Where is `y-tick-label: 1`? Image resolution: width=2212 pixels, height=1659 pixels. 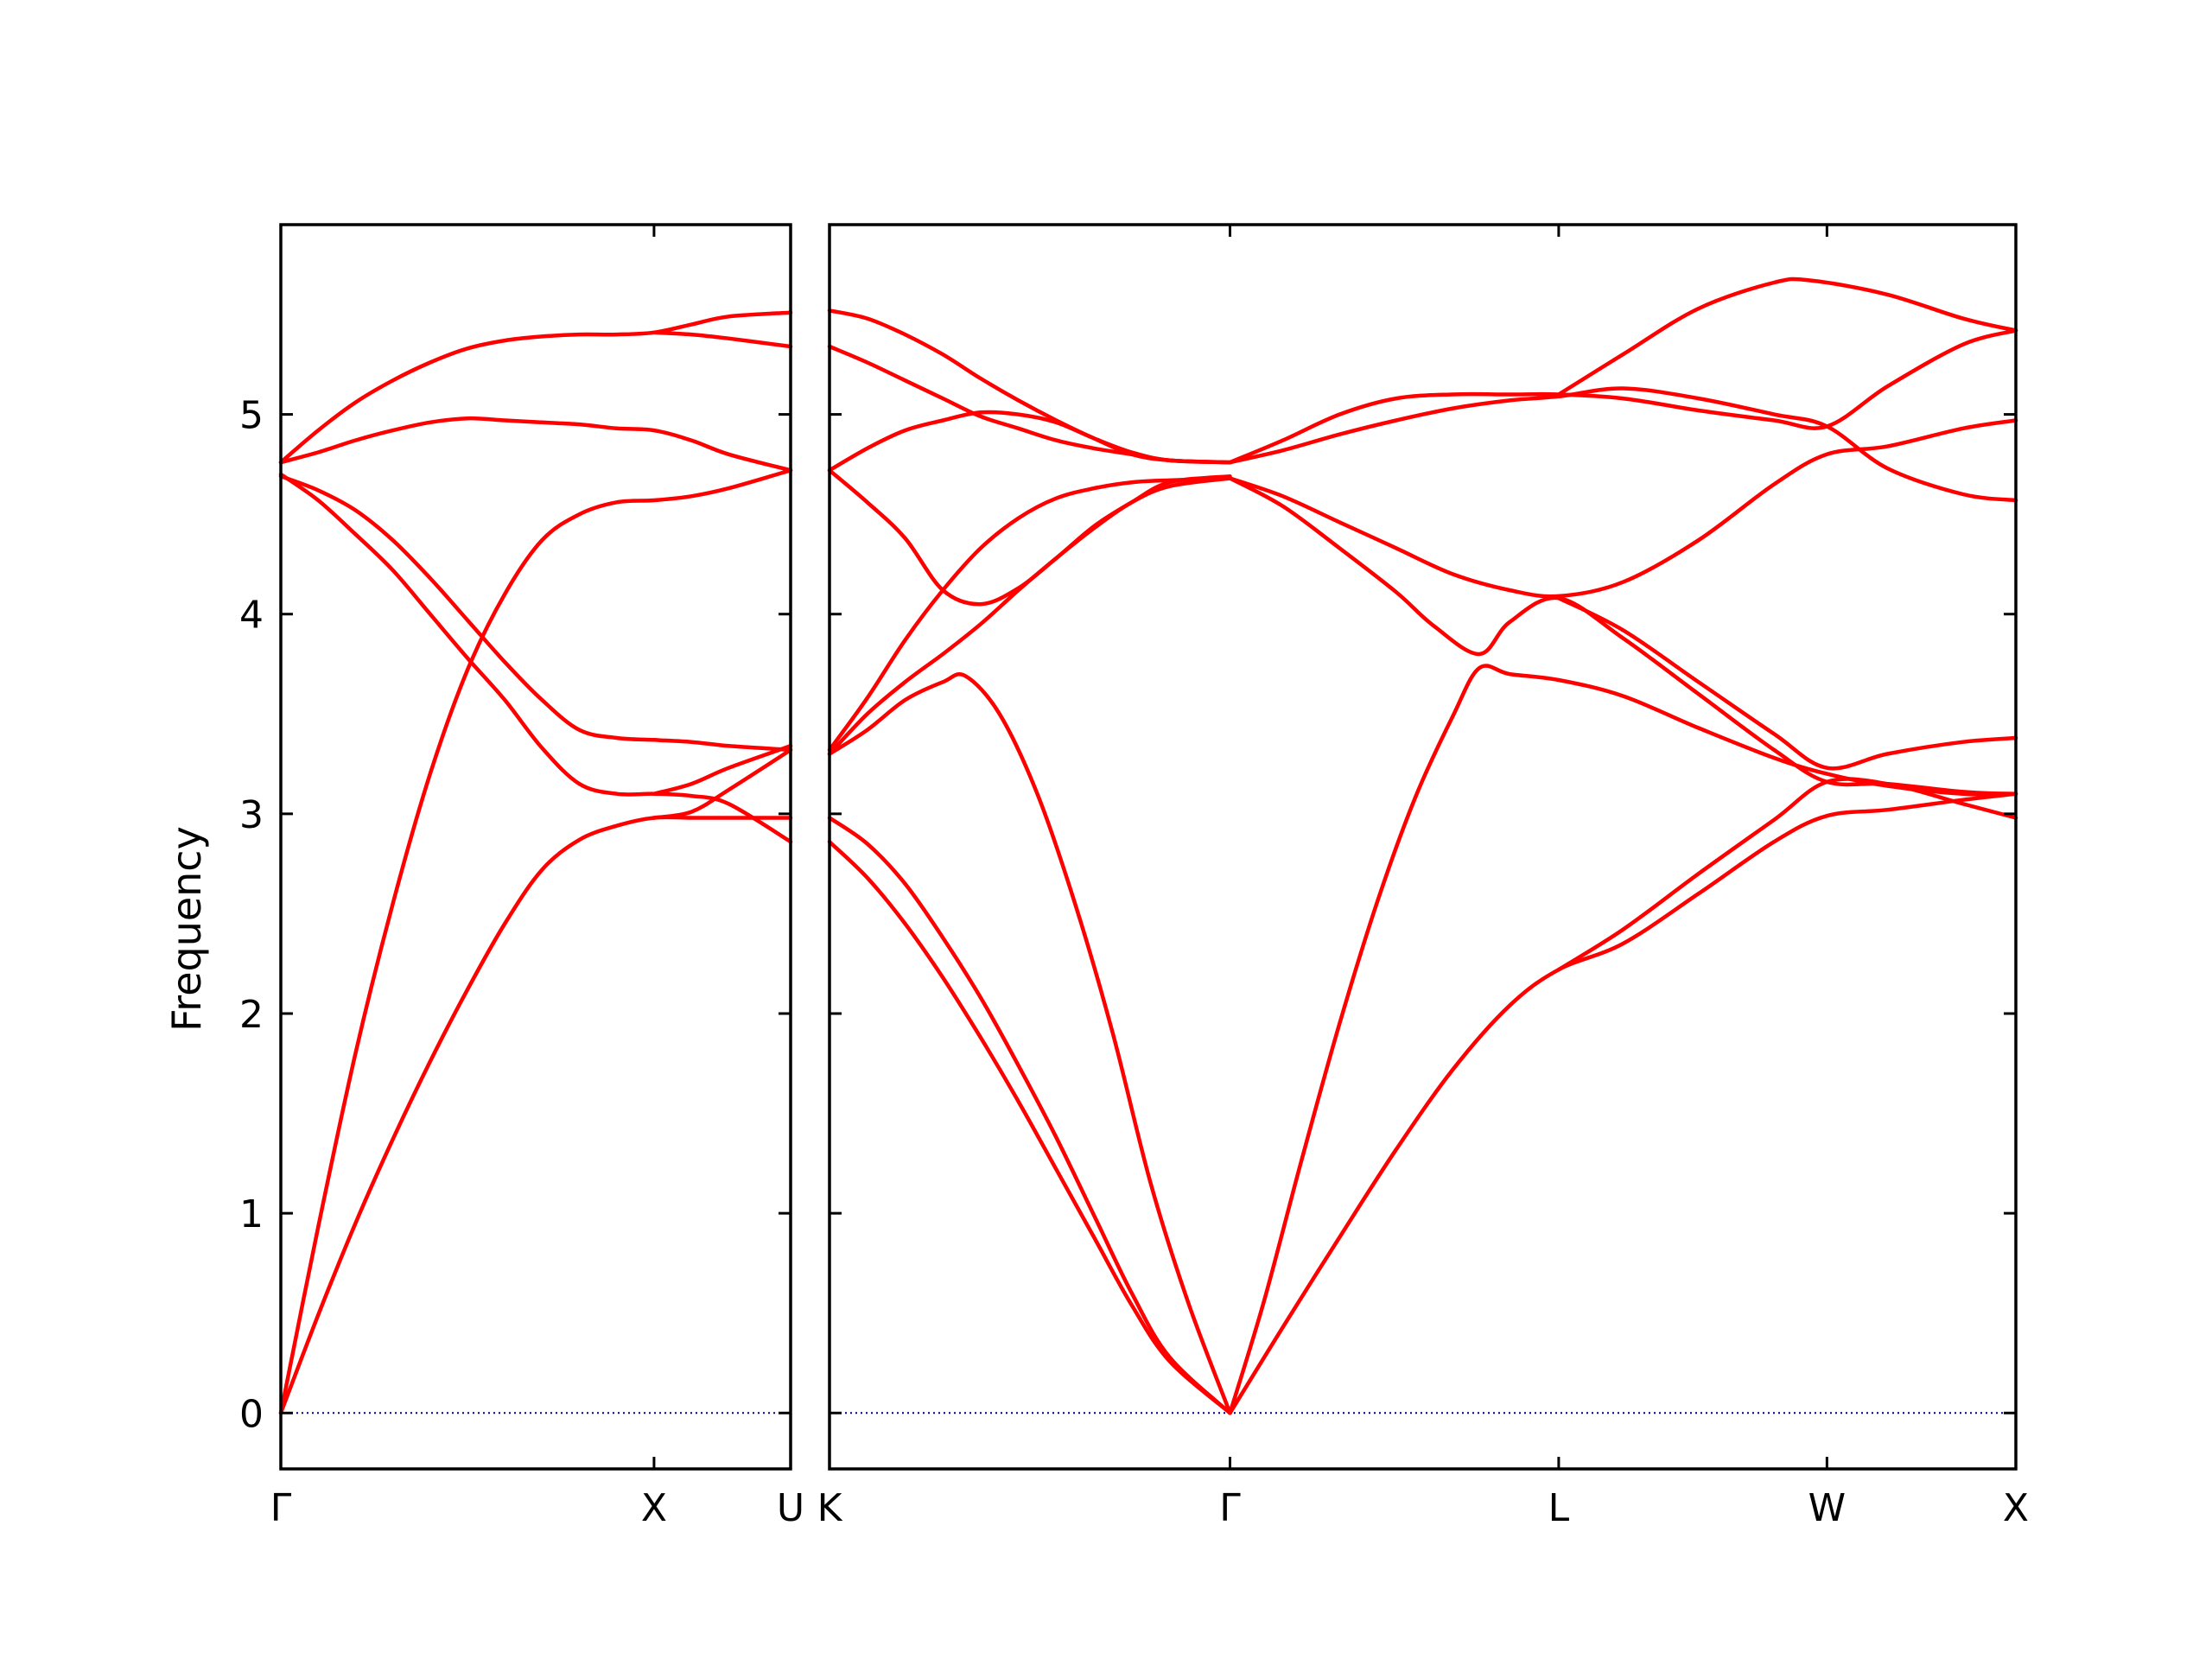 y-tick-label: 1 is located at coordinates (251, 1214).